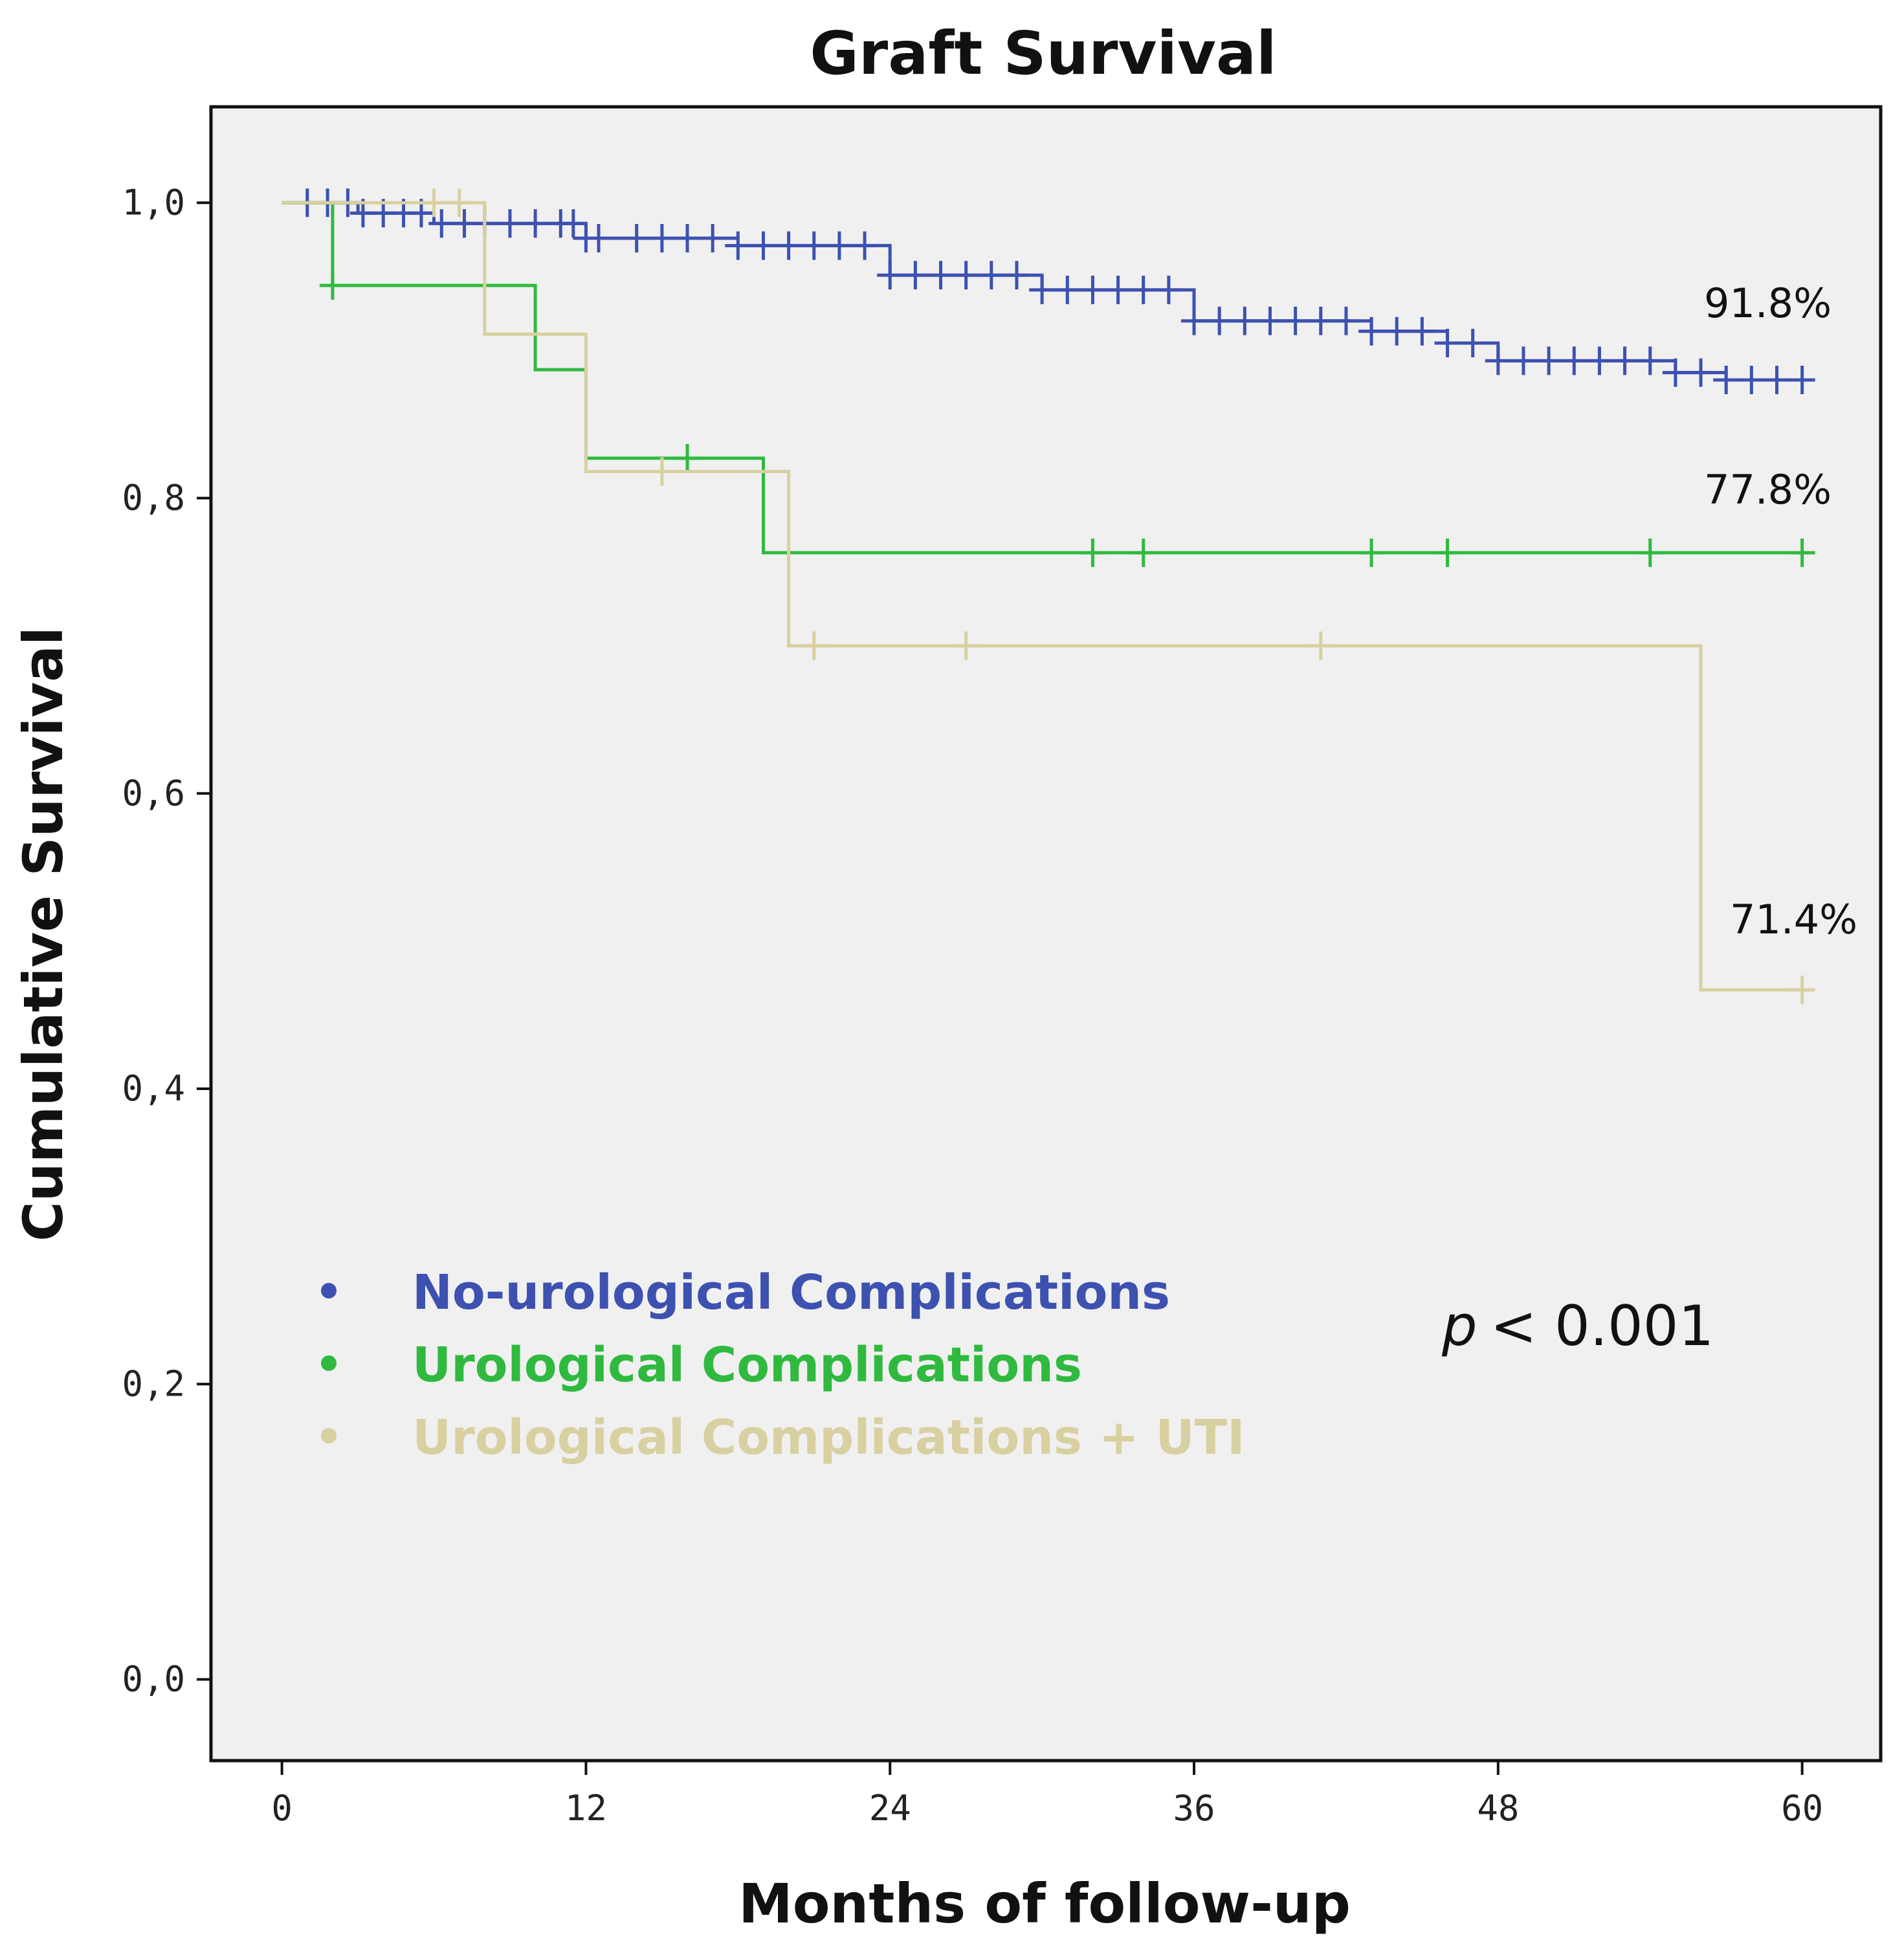  Describe the element at coordinates (154, 203) in the screenshot. I see `y-tick-label: 1,0` at that location.